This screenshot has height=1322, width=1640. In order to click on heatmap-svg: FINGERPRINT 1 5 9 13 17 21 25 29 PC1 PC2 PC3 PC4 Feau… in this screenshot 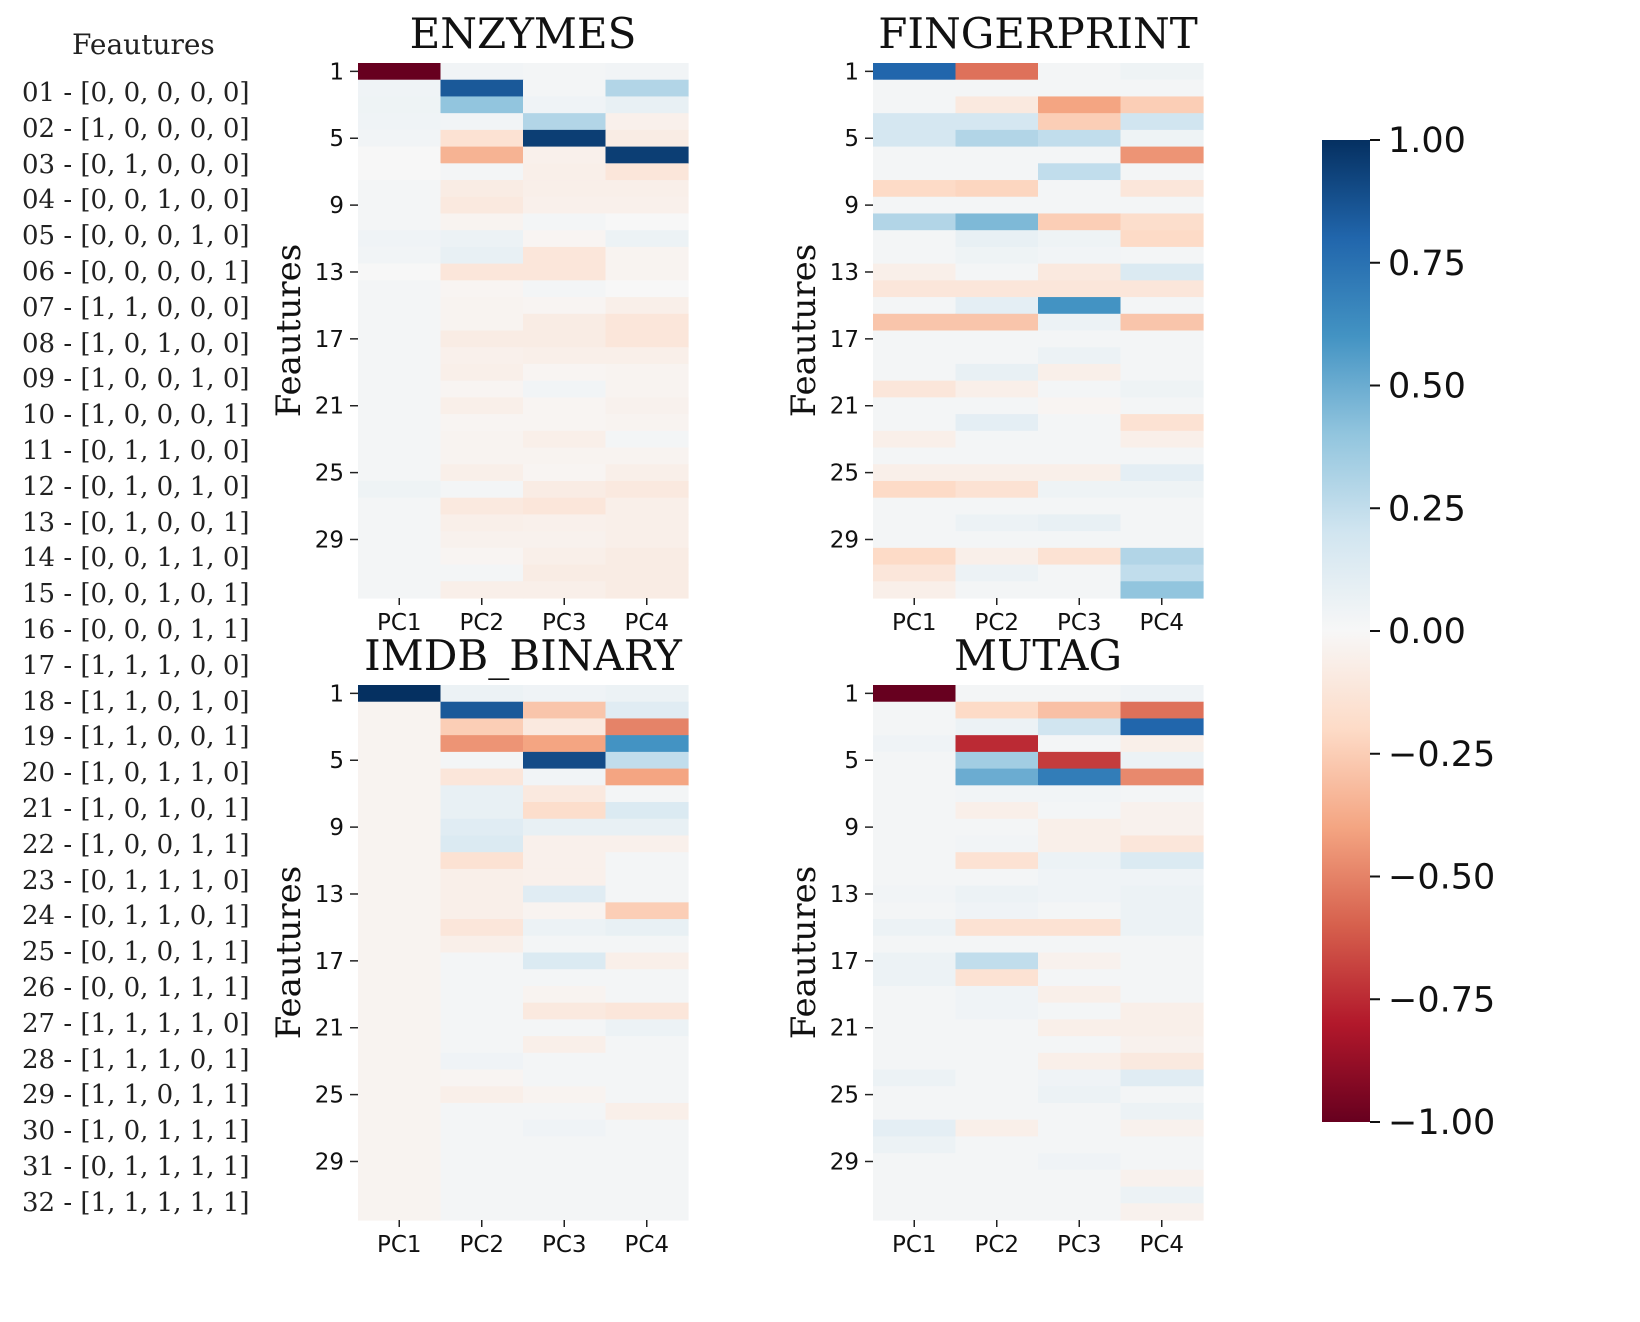, I will do `click(994, 322)`.